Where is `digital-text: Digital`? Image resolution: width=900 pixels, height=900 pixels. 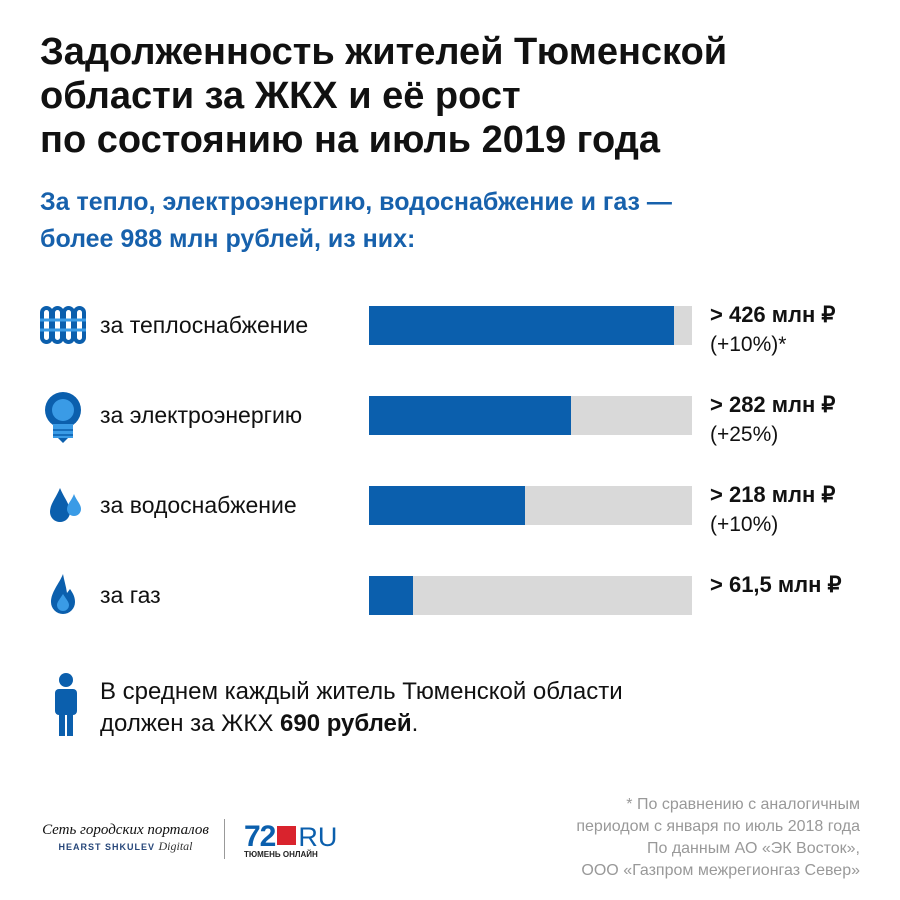
digital-text: Digital is located at coordinates (175, 846).